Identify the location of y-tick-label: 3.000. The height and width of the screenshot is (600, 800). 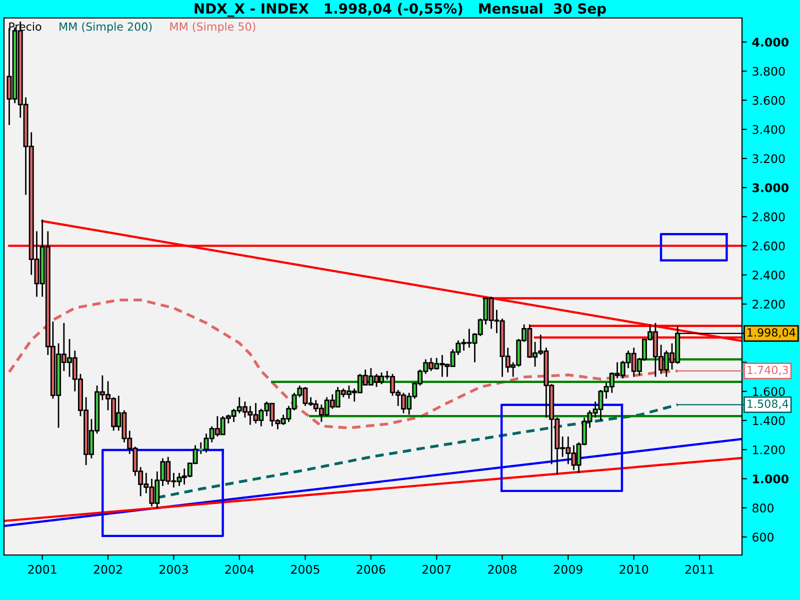
(770, 187).